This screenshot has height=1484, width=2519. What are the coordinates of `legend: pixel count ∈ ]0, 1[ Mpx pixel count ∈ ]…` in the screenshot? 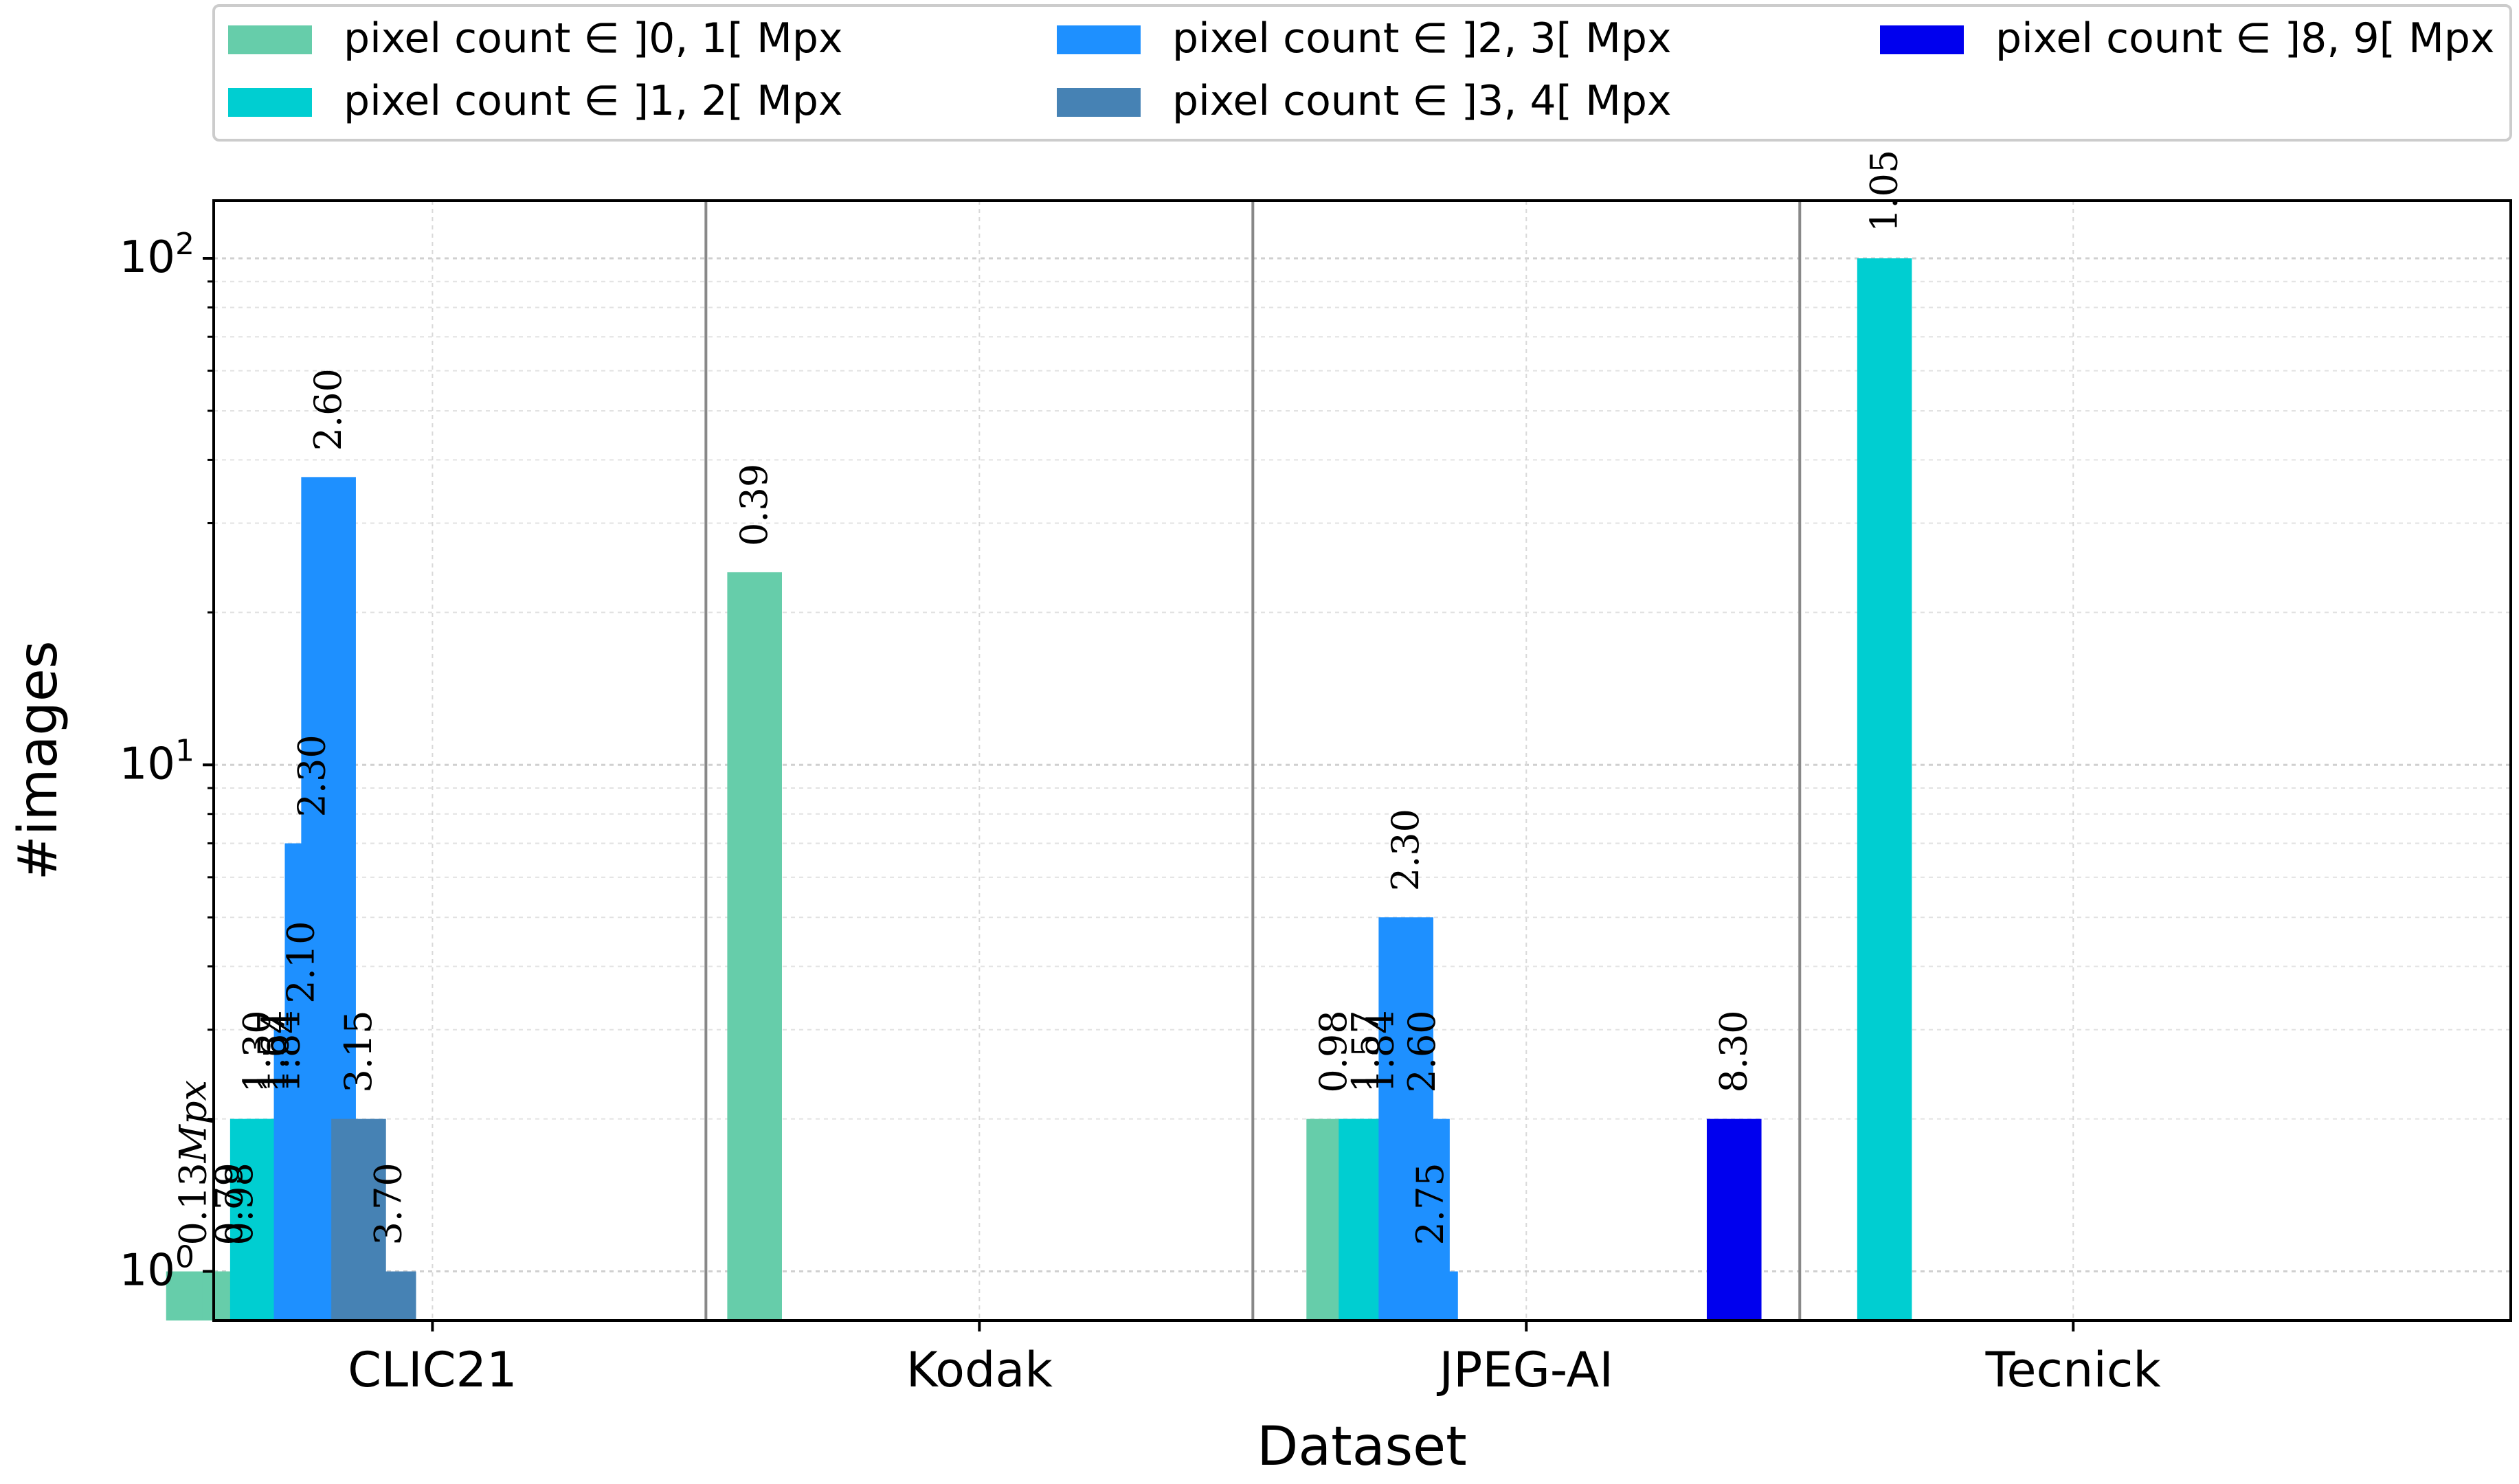 It's located at (1362, 73).